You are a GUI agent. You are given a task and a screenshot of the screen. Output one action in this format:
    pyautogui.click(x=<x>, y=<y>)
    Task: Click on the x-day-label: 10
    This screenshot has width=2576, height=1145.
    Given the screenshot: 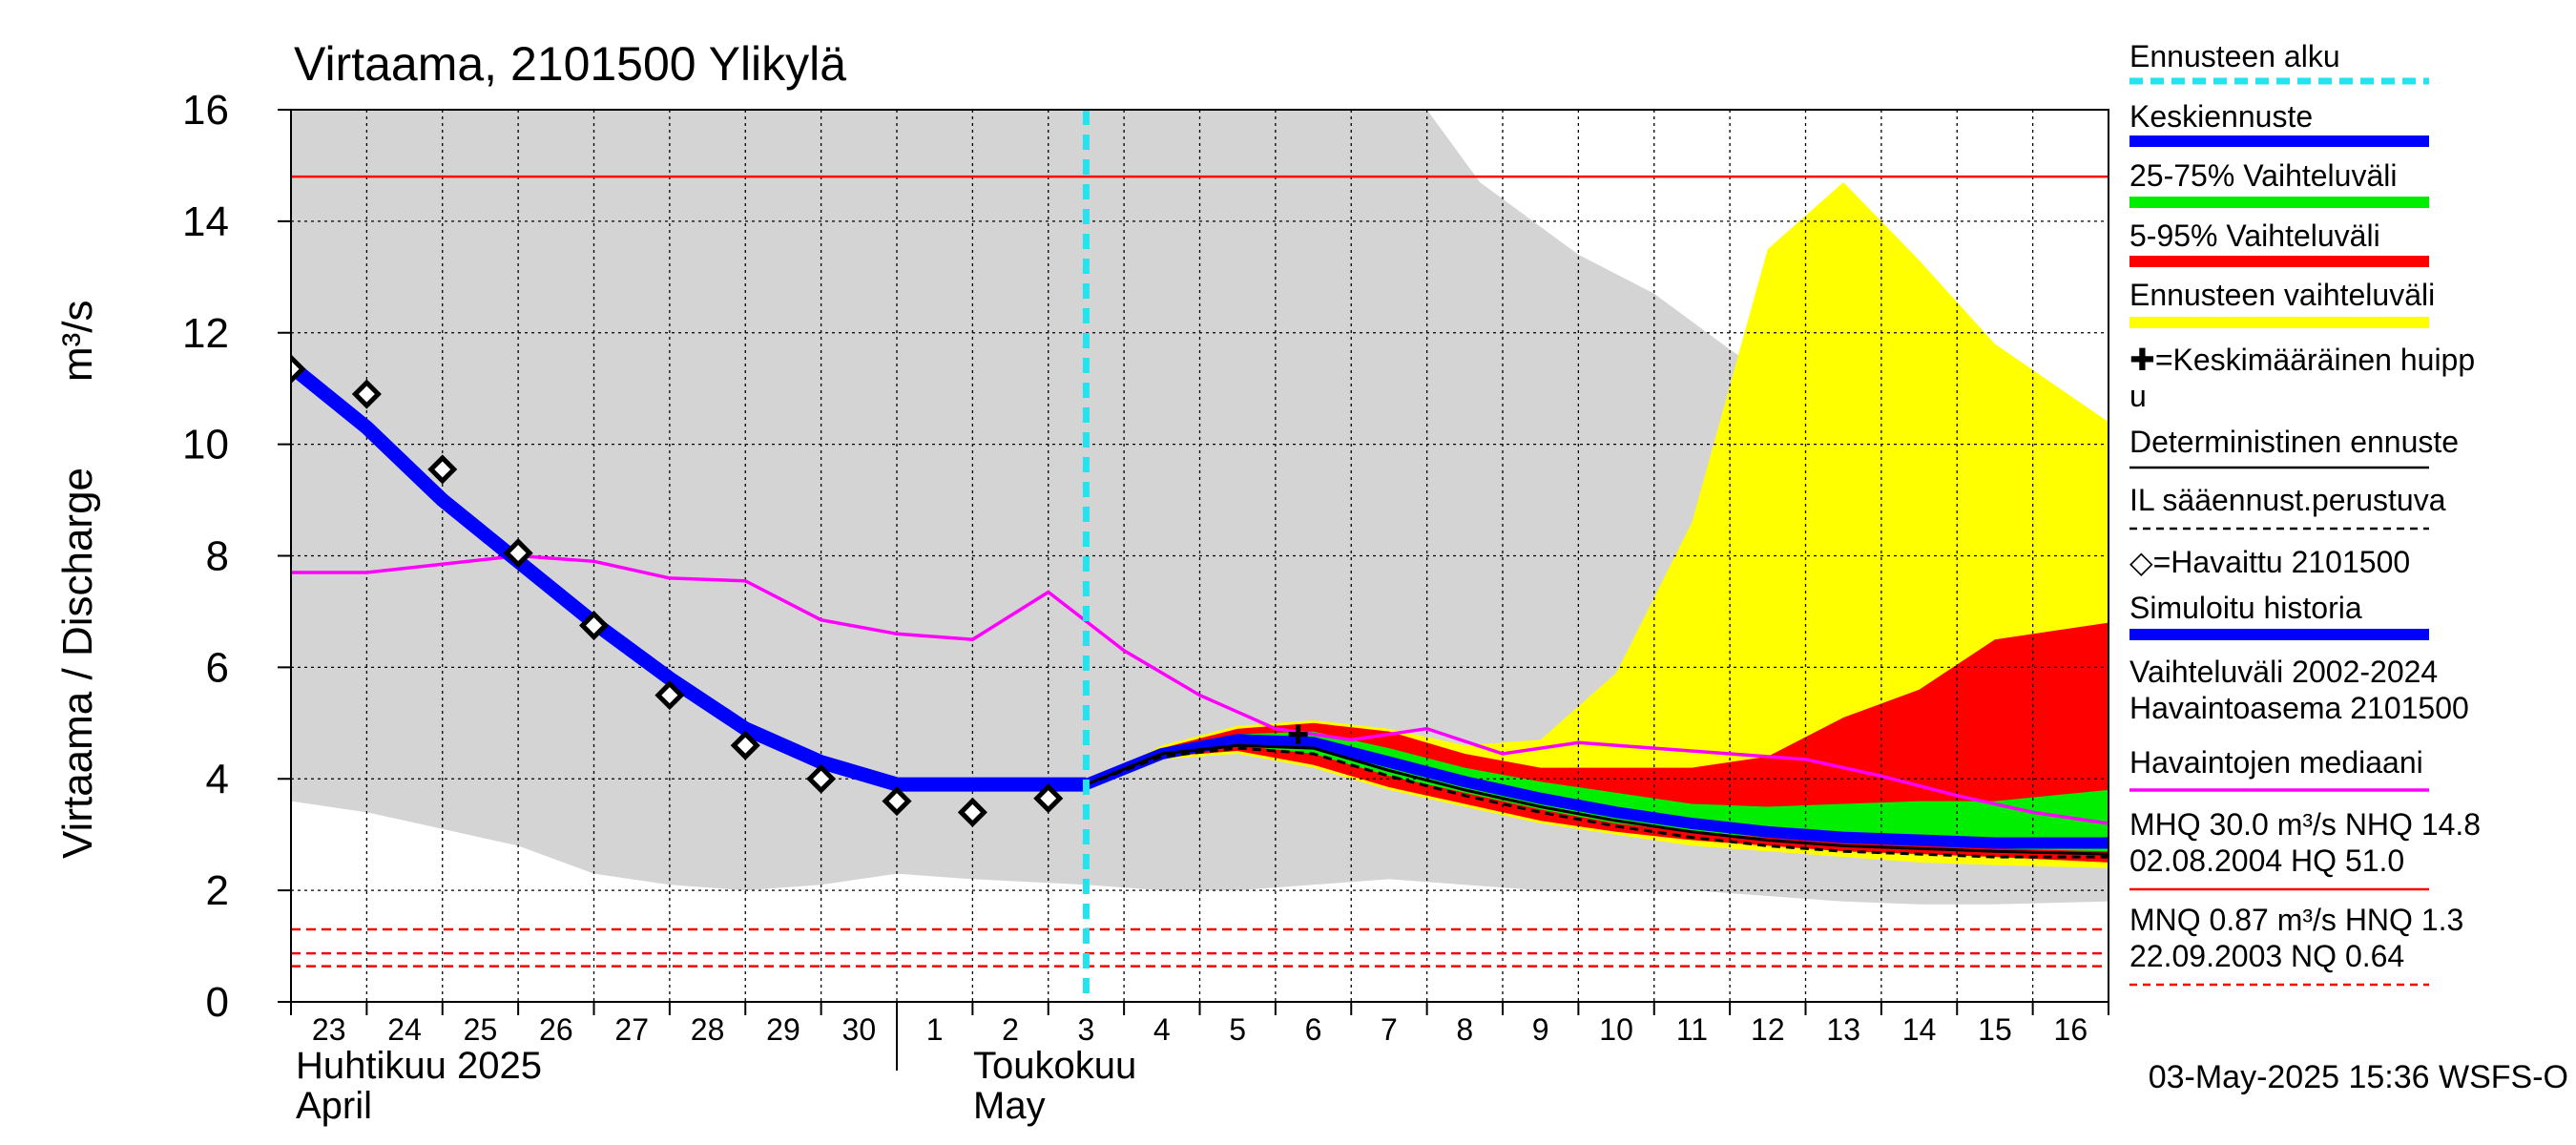 What is the action you would take?
    pyautogui.click(x=1616, y=1029)
    